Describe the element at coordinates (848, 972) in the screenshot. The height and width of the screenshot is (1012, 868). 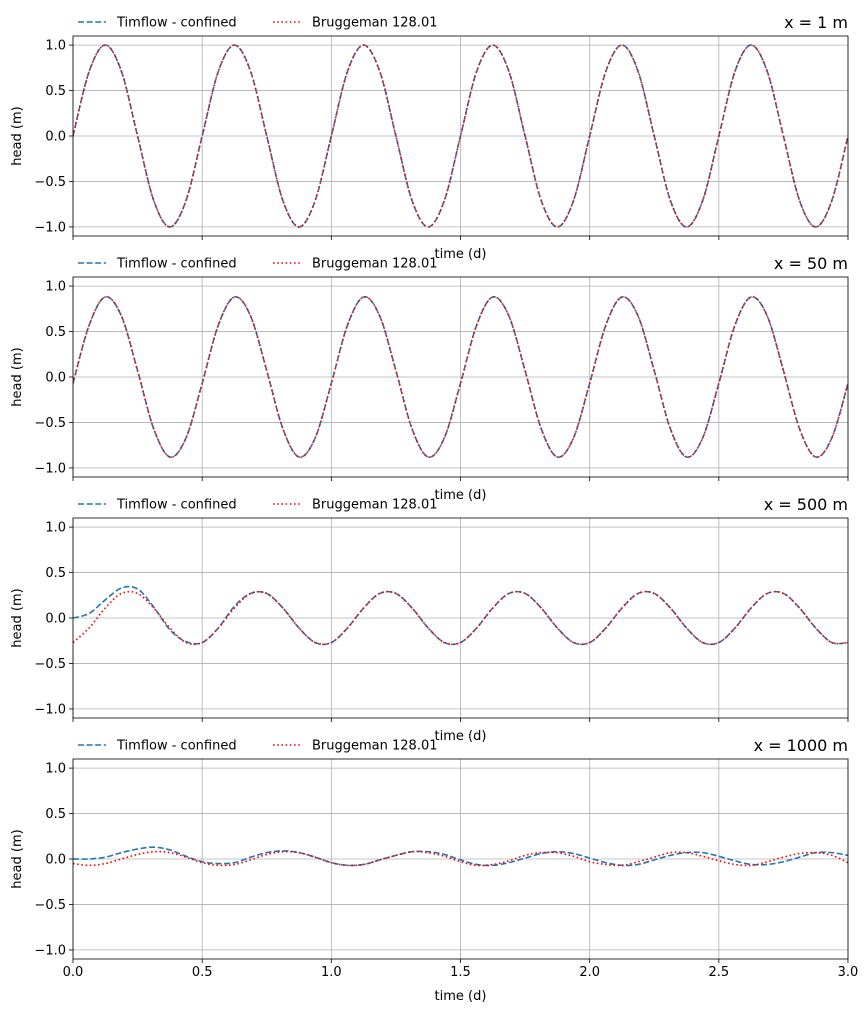
I see `x-tick-label: 3.0` at that location.